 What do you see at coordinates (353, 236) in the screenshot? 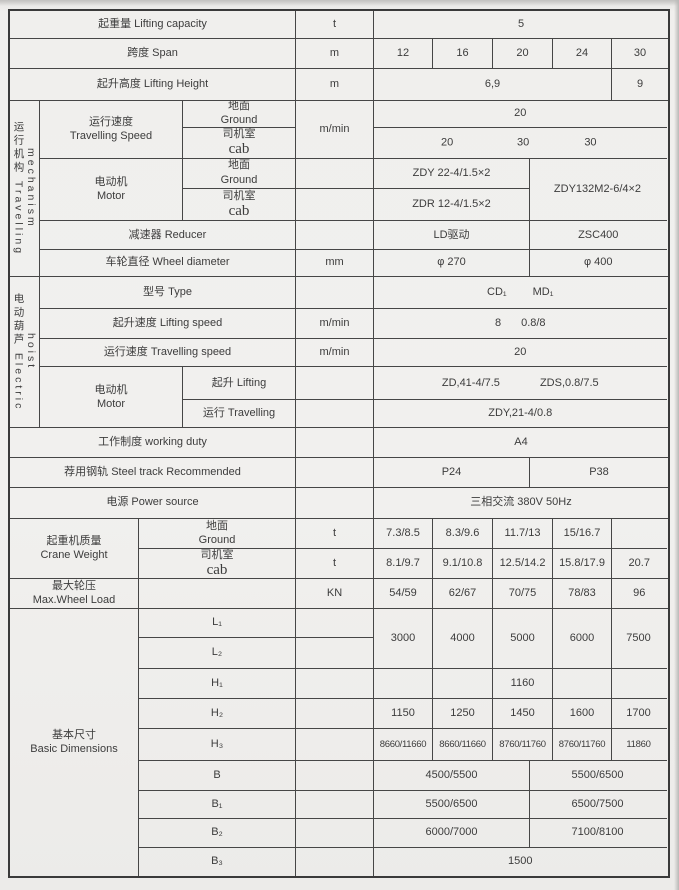
I see `row-reducer: 减速器 Reducer LD驱动 ZSC400` at bounding box center [353, 236].